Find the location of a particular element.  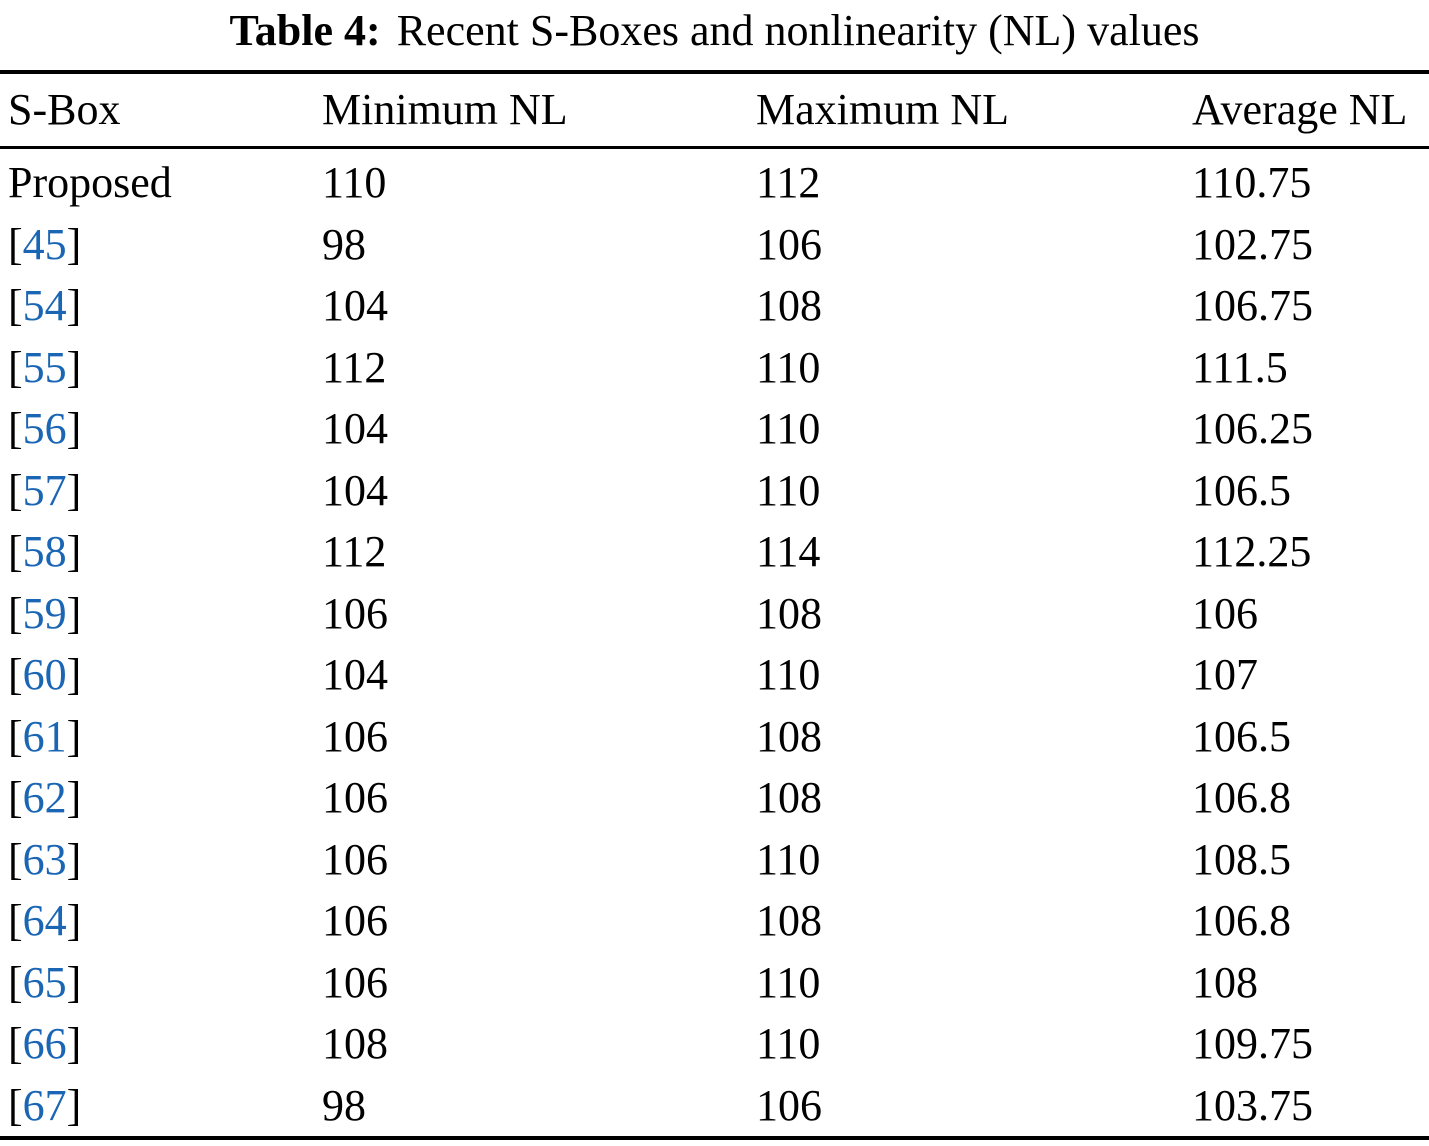

citation-link: 61 is located at coordinates (44, 736).